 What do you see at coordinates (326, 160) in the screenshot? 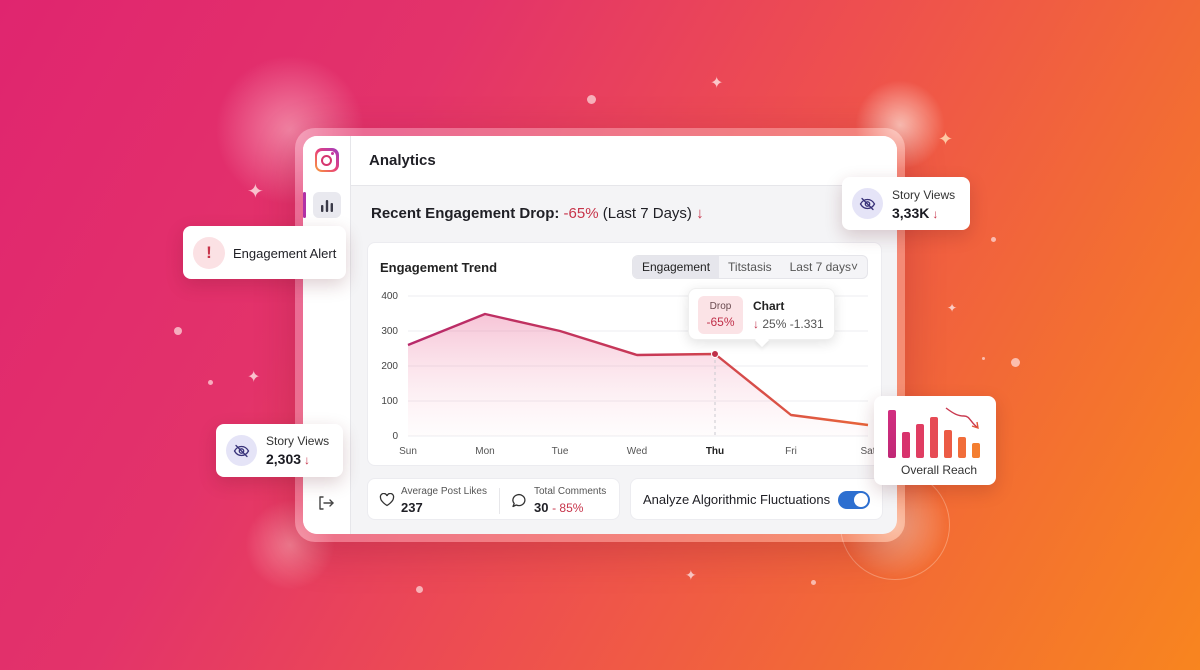
I see `instagram-logo-icon` at bounding box center [326, 160].